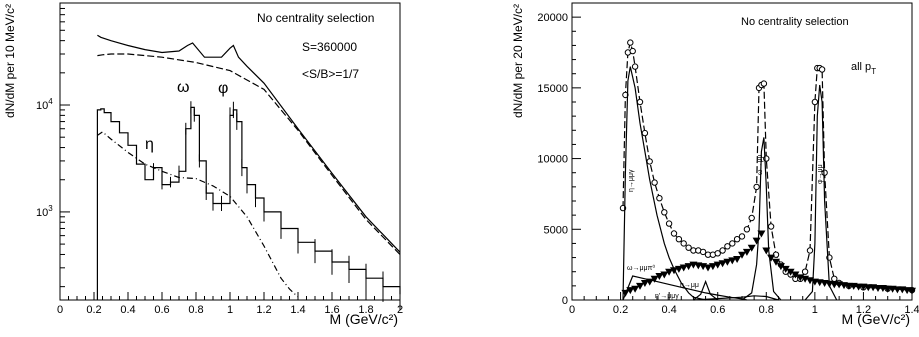 This screenshot has width=919, height=337. Describe the element at coordinates (565, 301) in the screenshot. I see `y-tick-label: 0` at that location.